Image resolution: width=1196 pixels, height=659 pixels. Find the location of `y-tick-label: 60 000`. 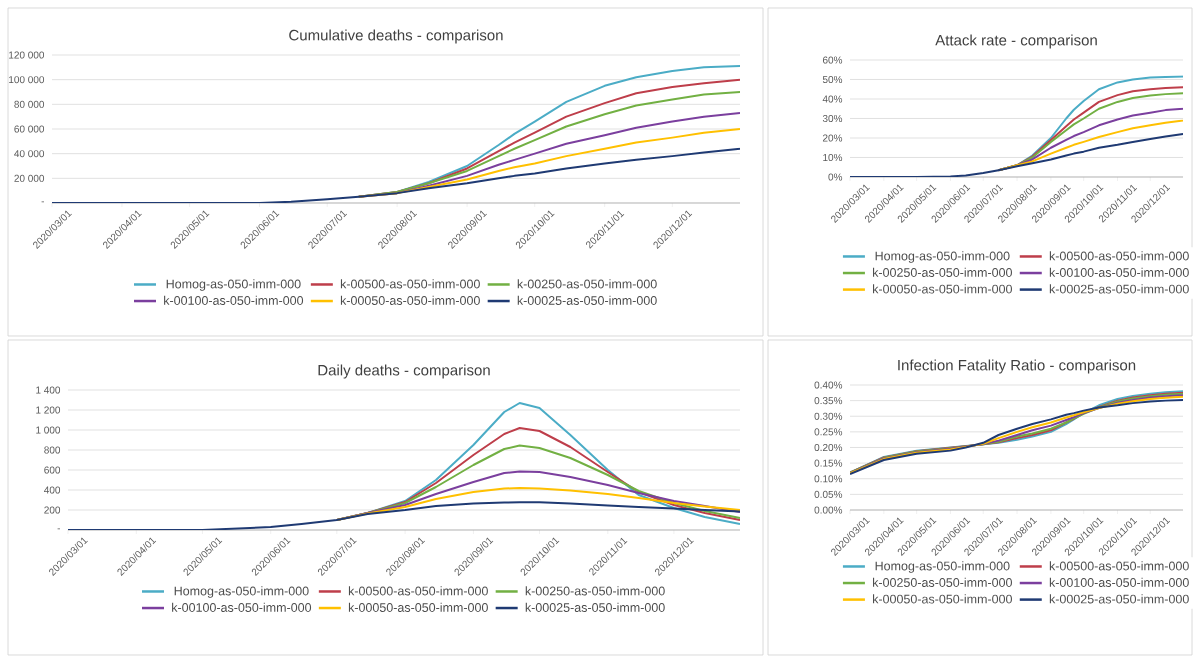

y-tick-label: 60 000 is located at coordinates (29, 129).